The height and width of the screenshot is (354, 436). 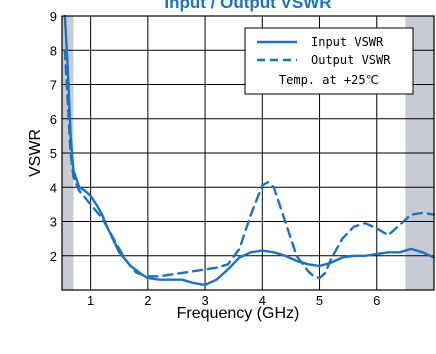 What do you see at coordinates (53, 256) in the screenshot?
I see `y-tick-label: 2` at bounding box center [53, 256].